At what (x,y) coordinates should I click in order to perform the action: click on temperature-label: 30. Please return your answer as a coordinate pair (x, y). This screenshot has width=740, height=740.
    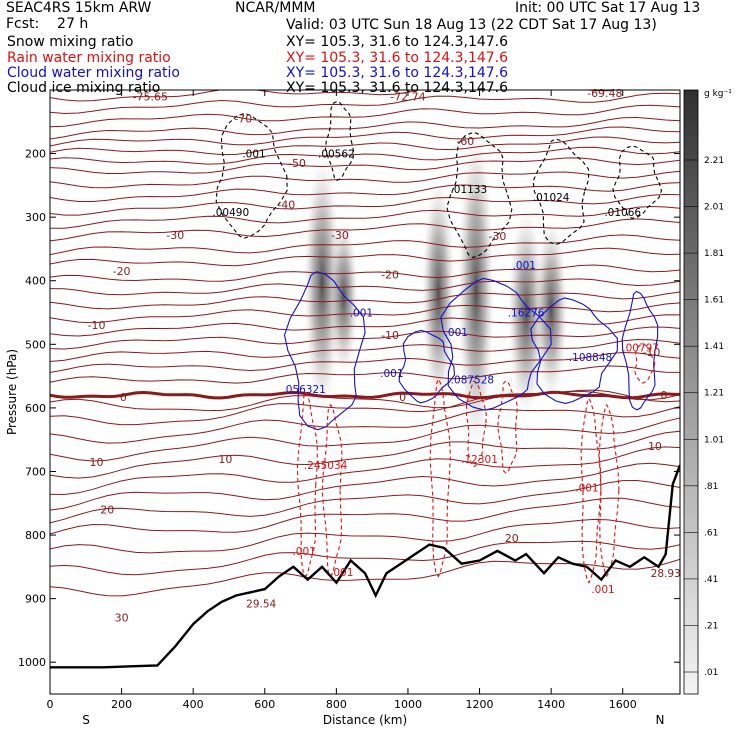
    Looking at the image, I should click on (122, 618).